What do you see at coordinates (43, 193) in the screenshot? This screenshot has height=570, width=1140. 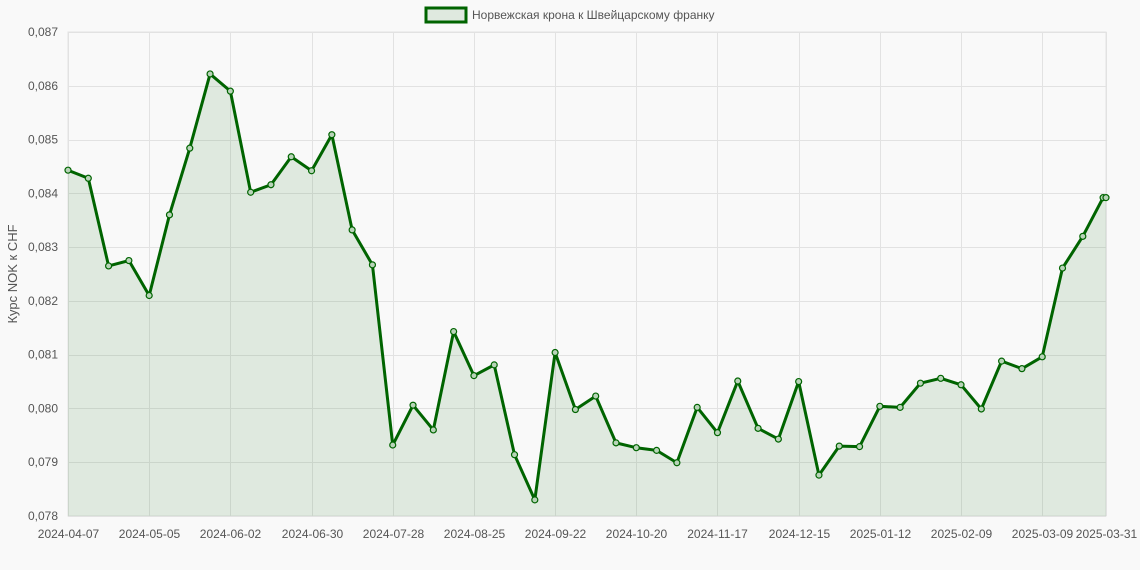 I see `y-tick-label: 0,084` at bounding box center [43, 193].